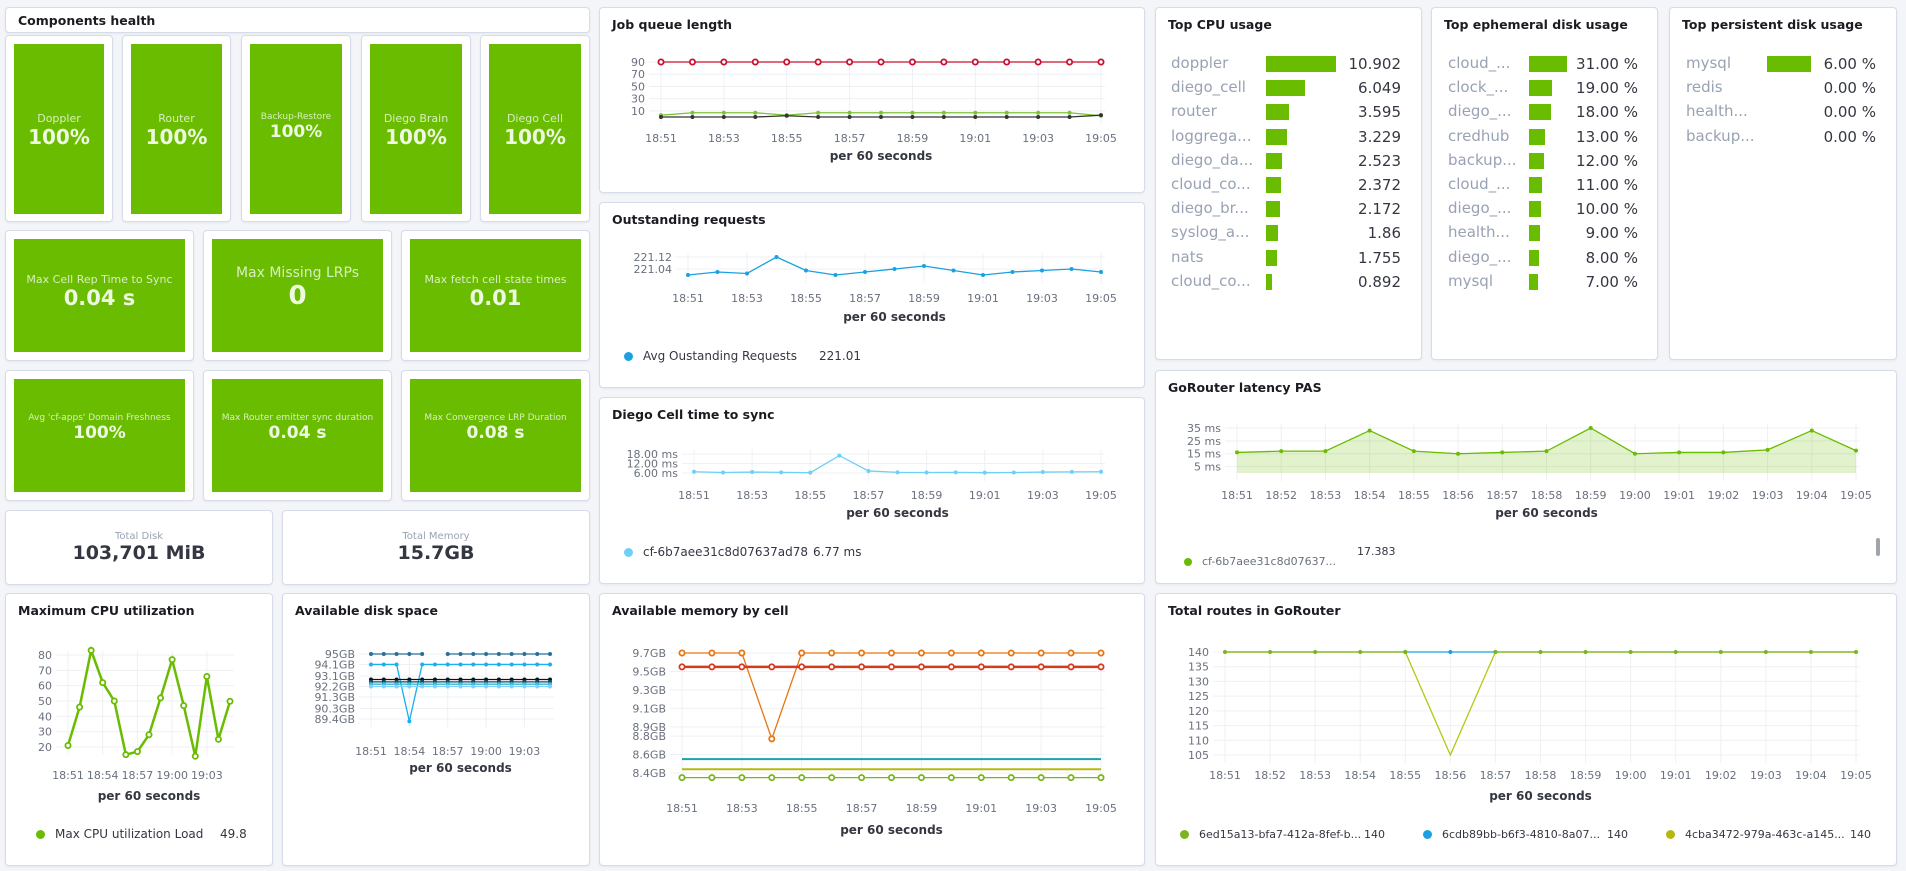 The image size is (1906, 871). Describe the element at coordinates (1225, 775) in the screenshot. I see `x-tick-label: 18:51` at that location.